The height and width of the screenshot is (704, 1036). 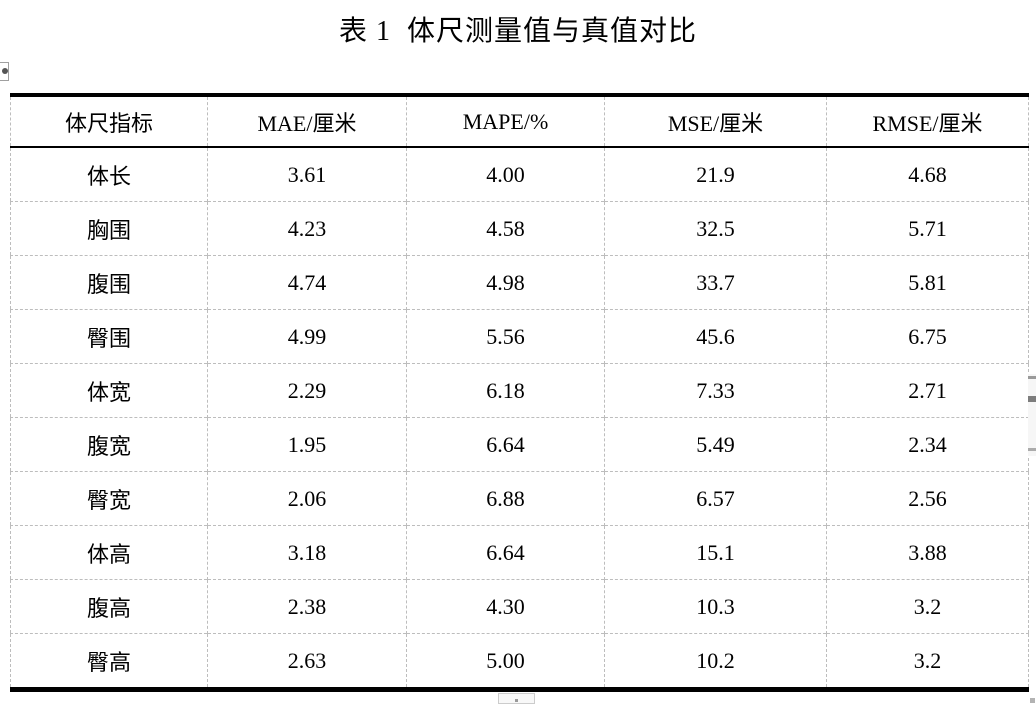 What do you see at coordinates (109, 121) in the screenshot?
I see `column-header: 体尺指标` at bounding box center [109, 121].